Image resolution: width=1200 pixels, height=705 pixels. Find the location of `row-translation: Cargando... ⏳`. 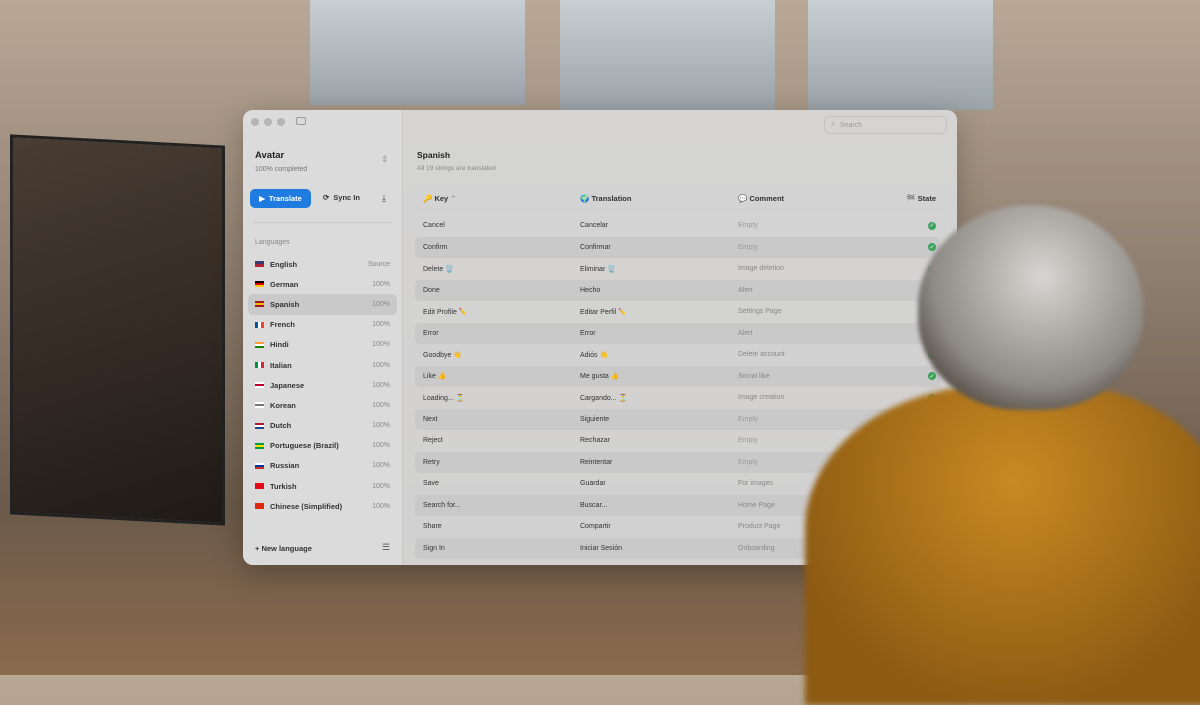

row-translation: Cargando... ⏳ is located at coordinates (604, 398).